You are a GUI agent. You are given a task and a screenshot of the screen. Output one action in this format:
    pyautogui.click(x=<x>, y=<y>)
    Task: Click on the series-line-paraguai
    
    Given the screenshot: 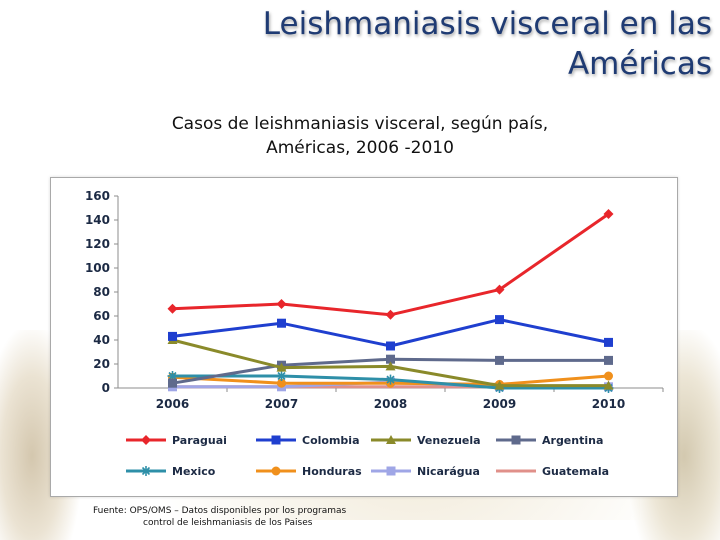 What is the action you would take?
    pyautogui.click(x=391, y=264)
    